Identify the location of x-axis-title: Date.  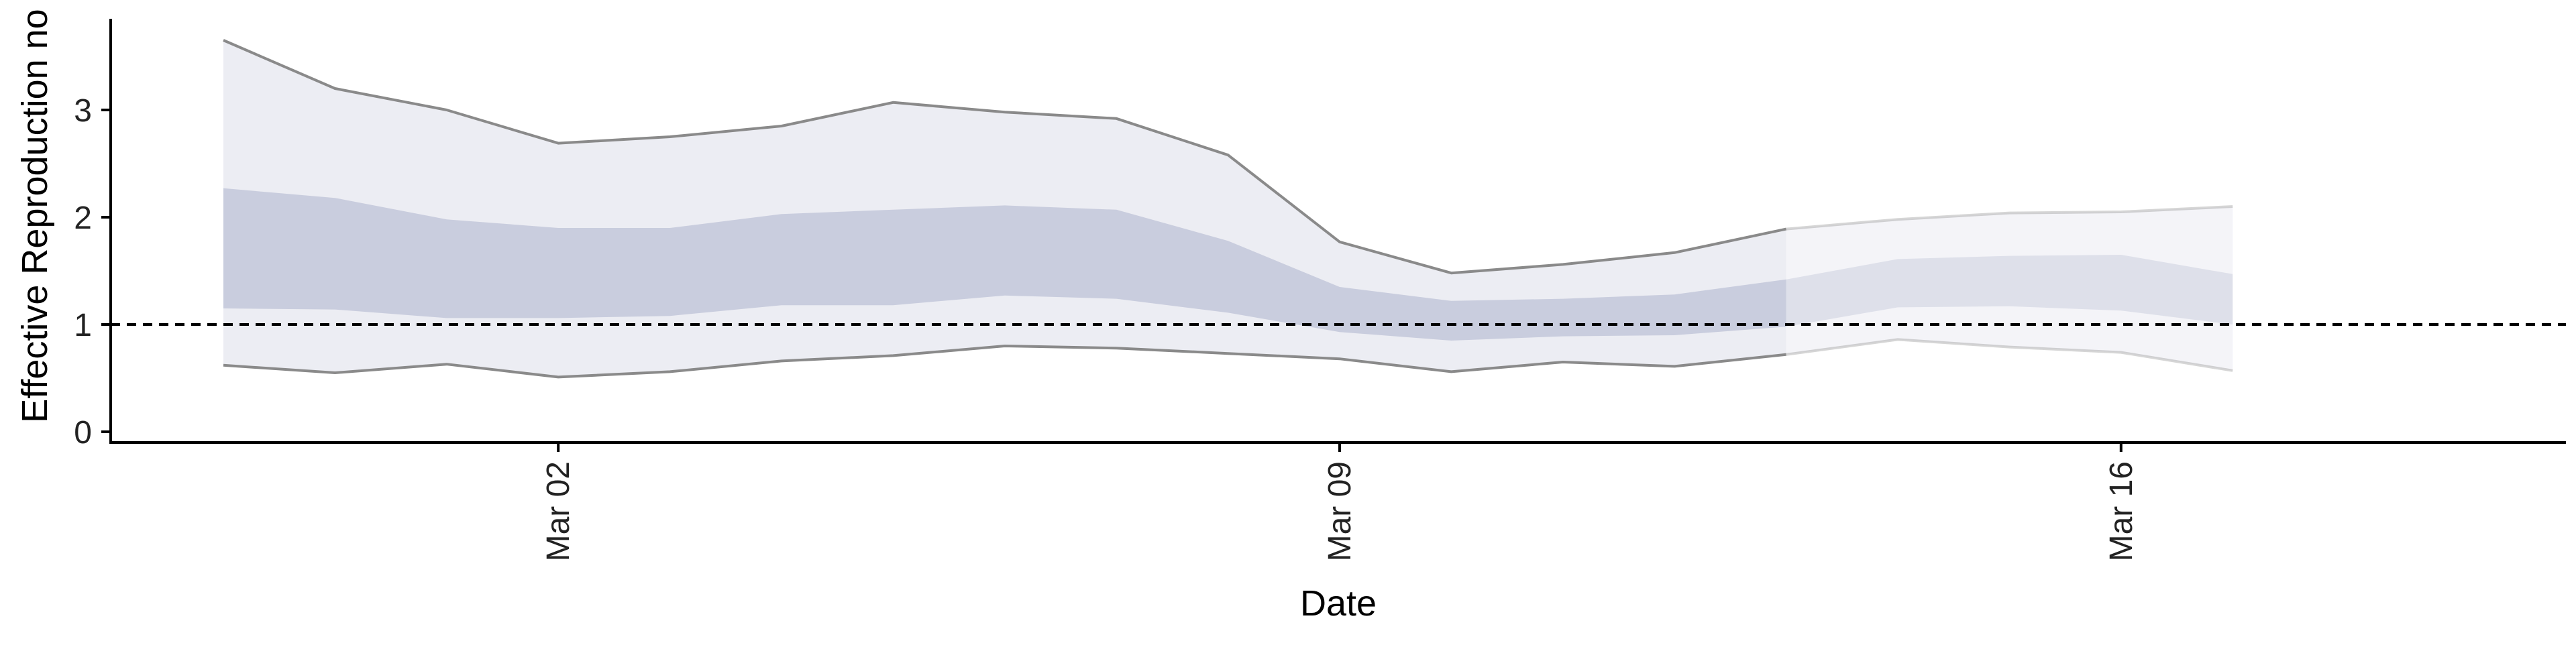
(1338, 603).